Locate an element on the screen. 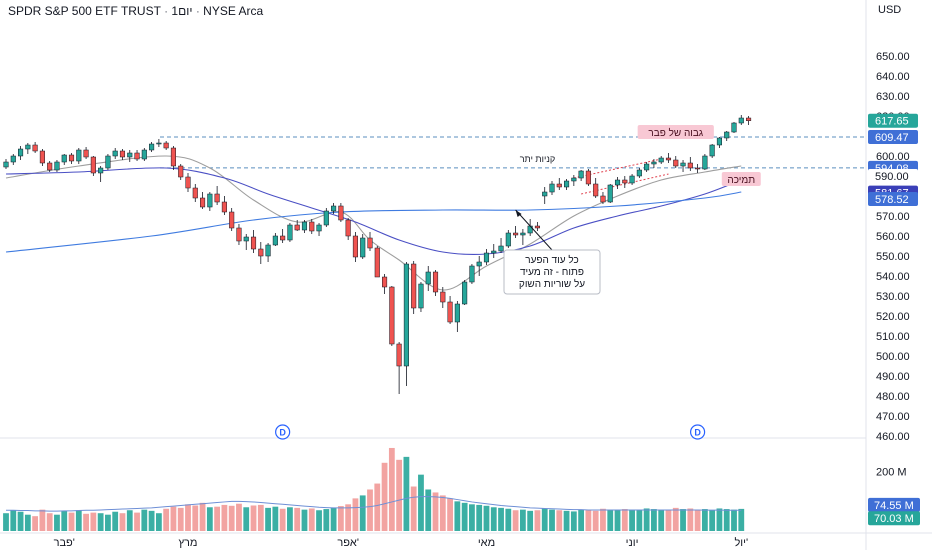 The width and height of the screenshot is (932, 550). x-tick-label: פבר' is located at coordinates (64, 543).